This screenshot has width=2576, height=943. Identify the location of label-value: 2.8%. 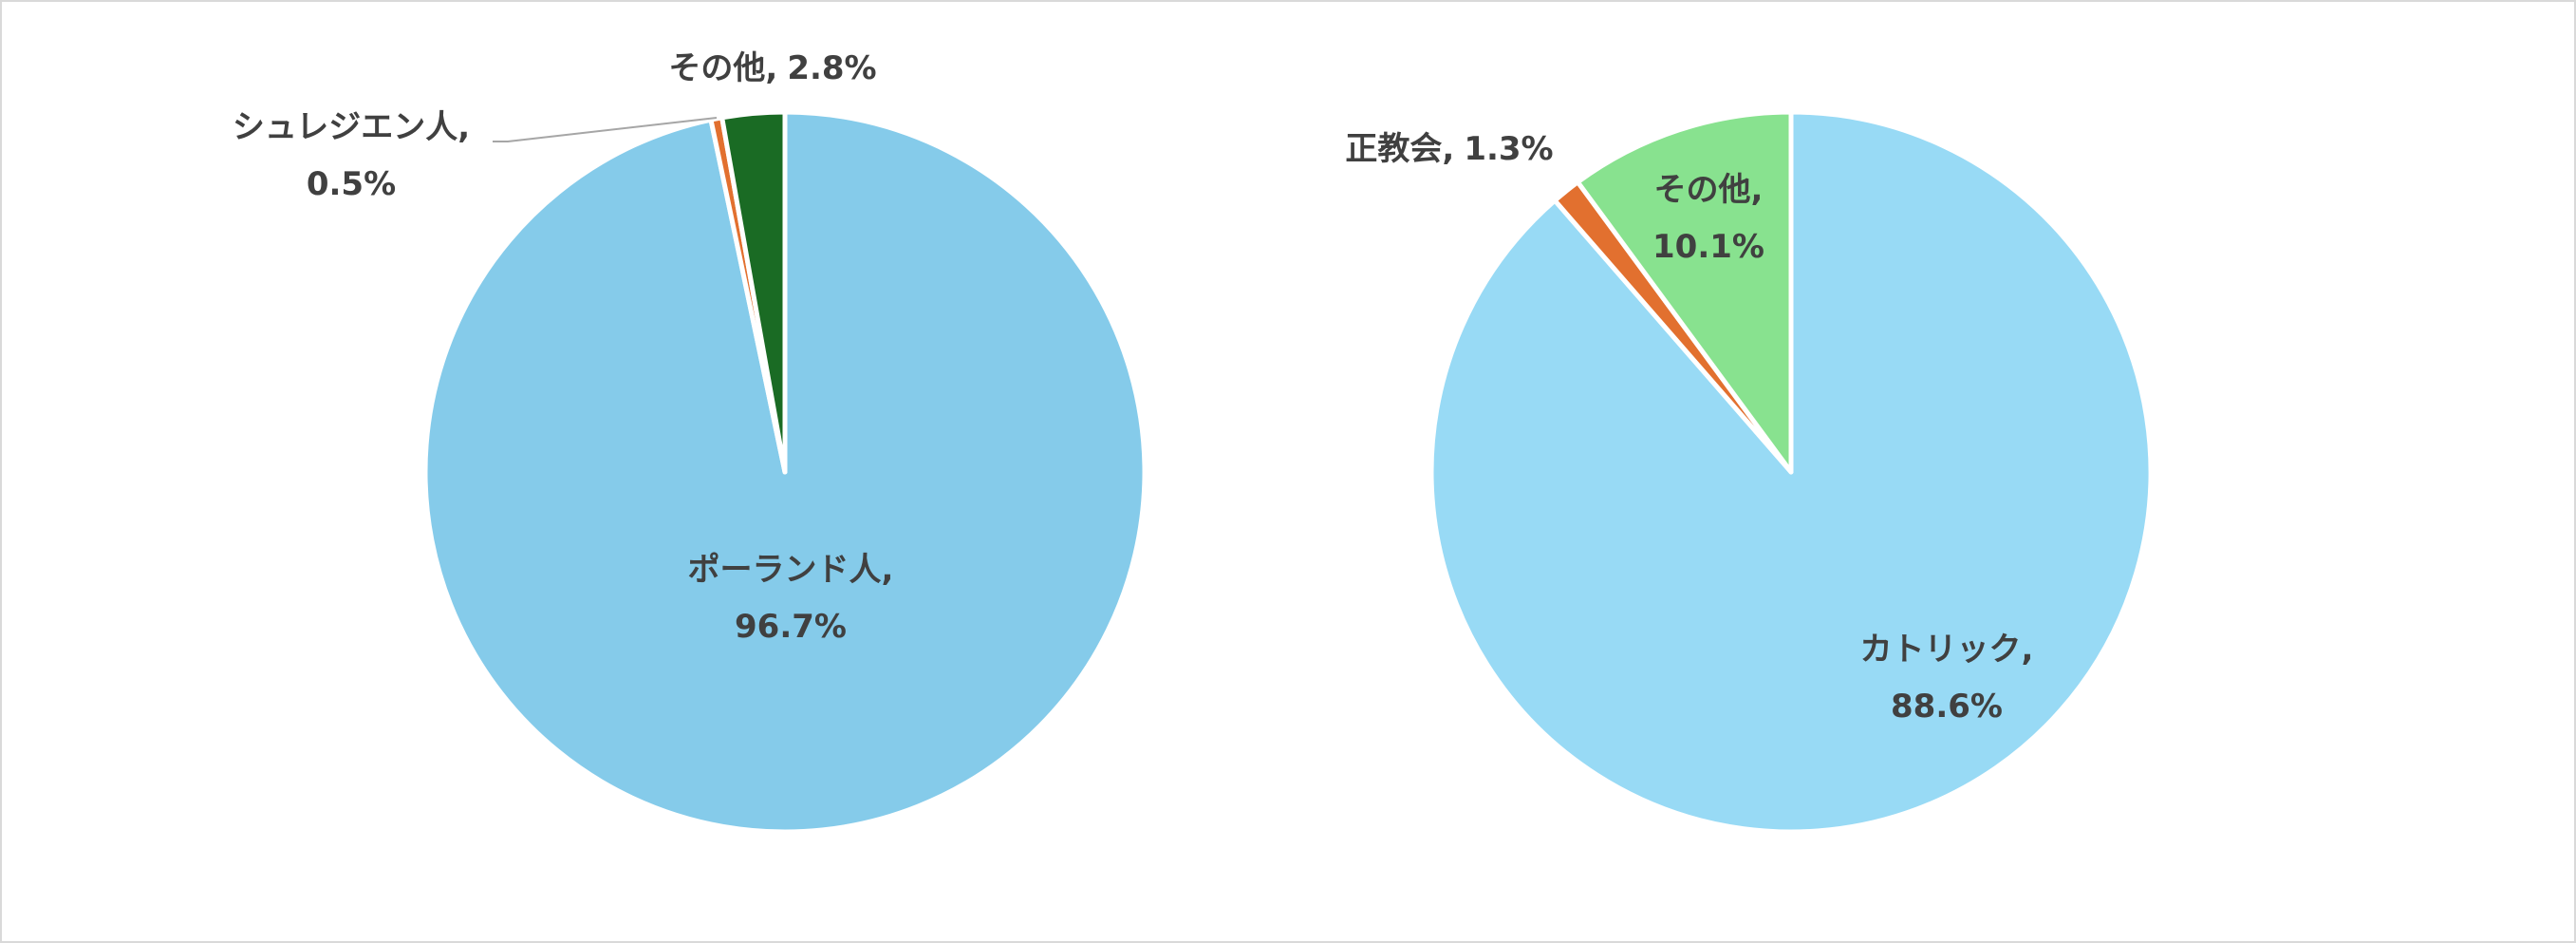
(831, 68).